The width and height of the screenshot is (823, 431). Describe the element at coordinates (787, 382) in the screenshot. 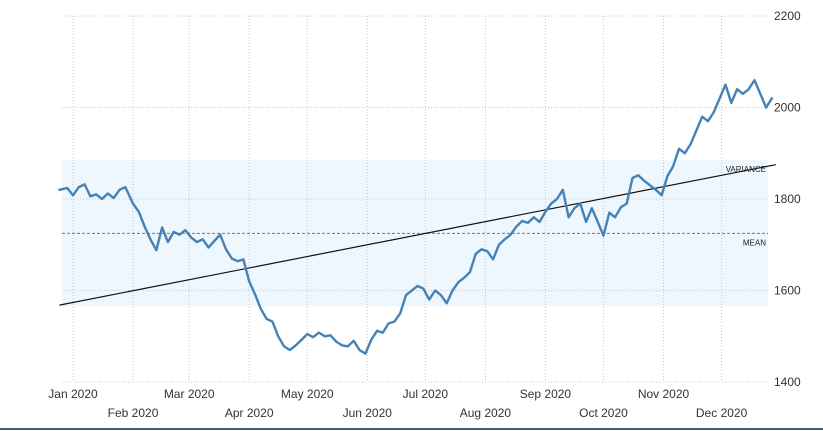

I see `y-tick-label: 1400` at that location.